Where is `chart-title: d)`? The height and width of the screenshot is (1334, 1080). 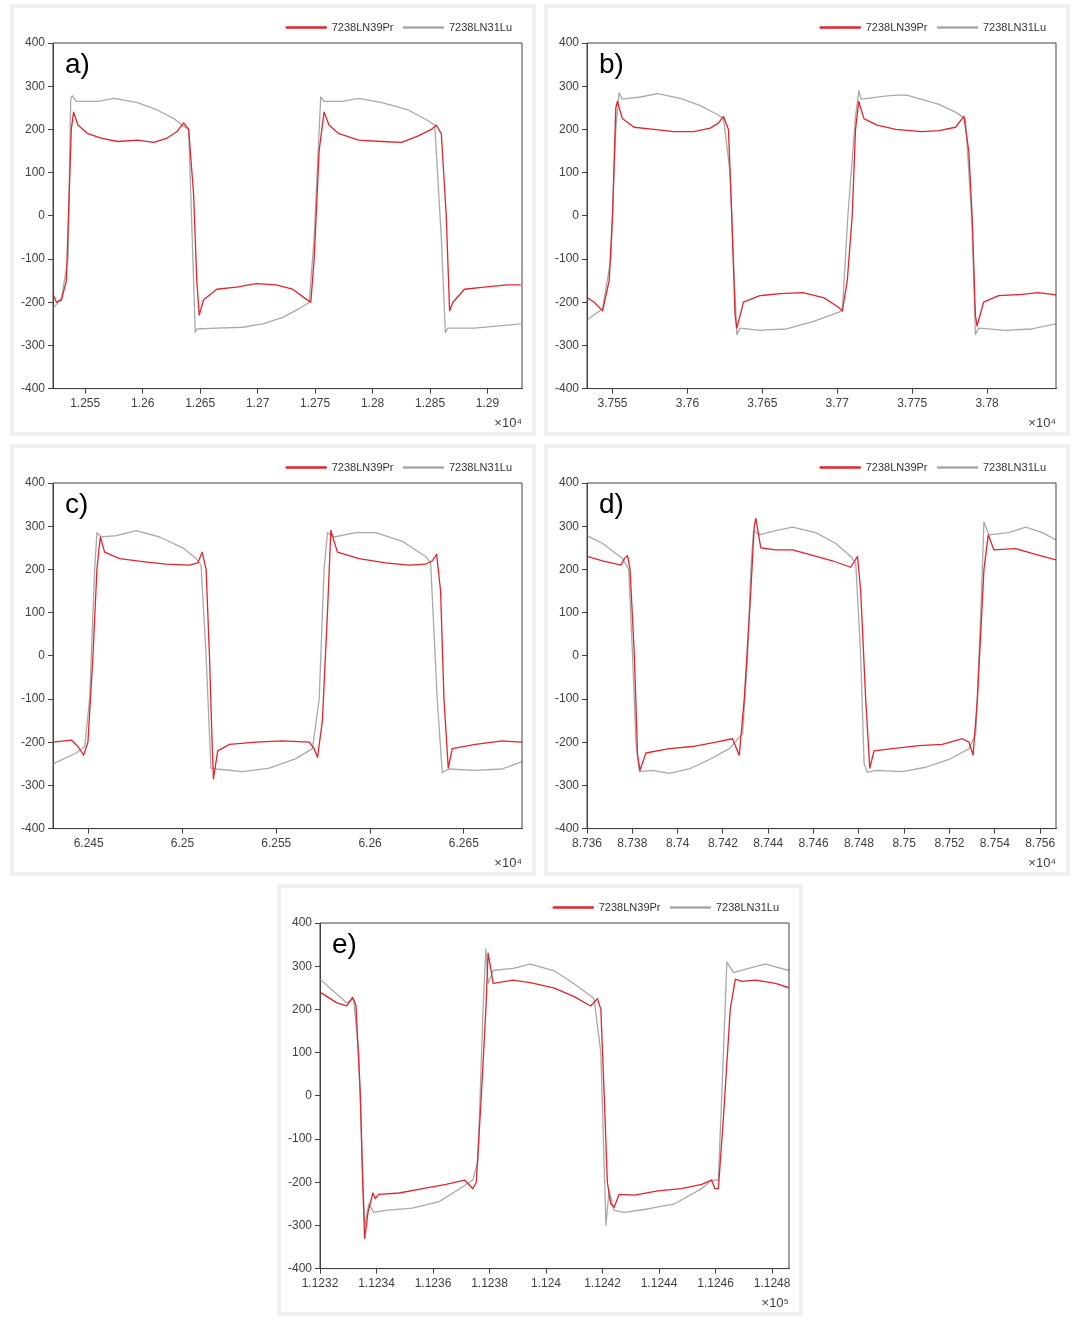
chart-title: d) is located at coordinates (611, 503).